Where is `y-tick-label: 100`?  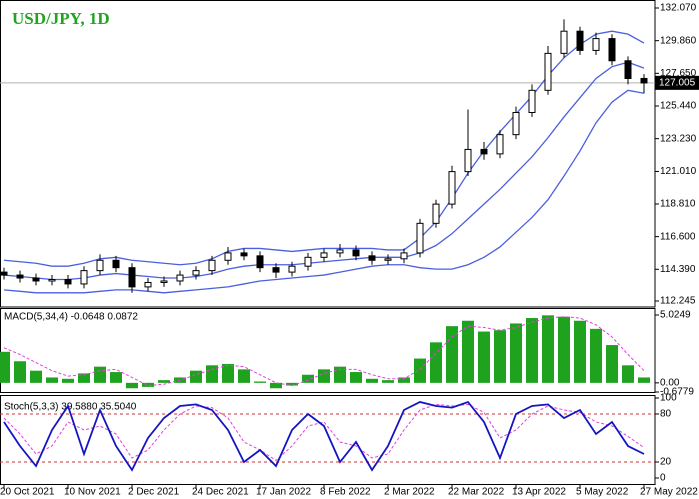 y-tick-label: 100 is located at coordinates (668, 398).